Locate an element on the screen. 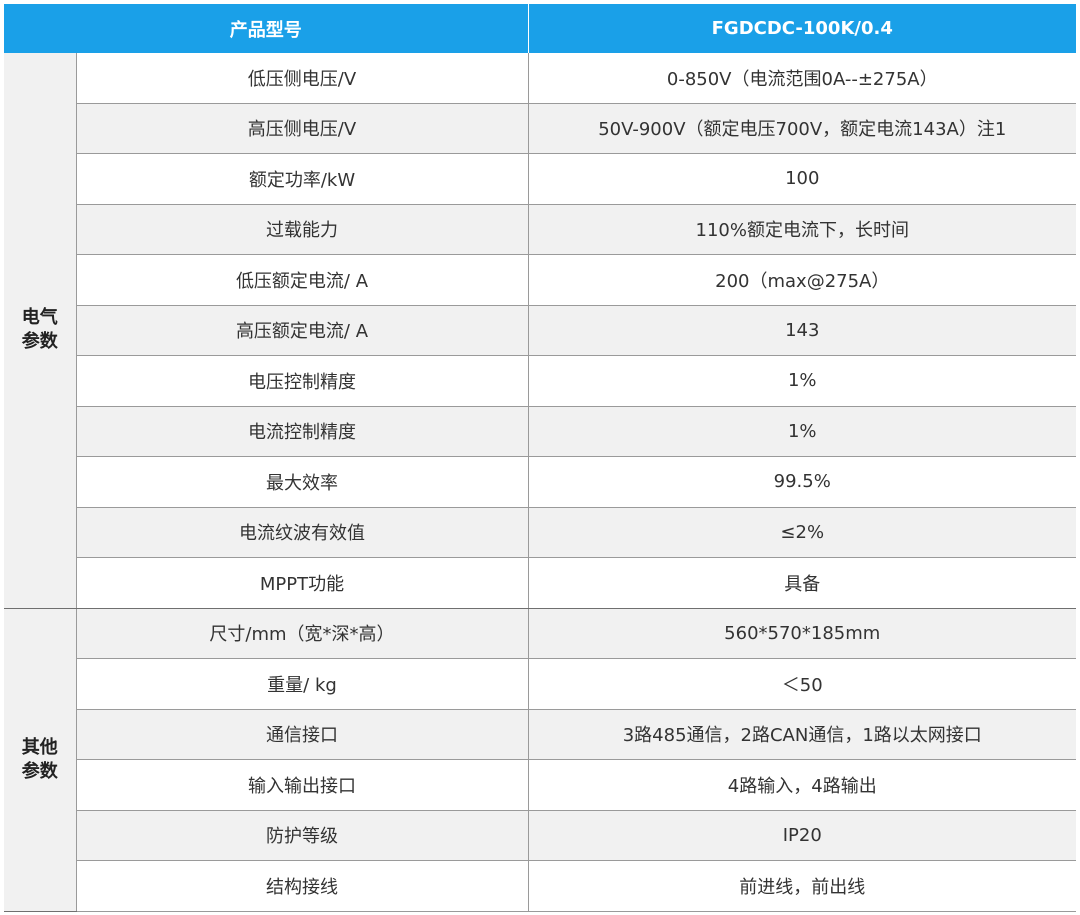  group-label-other: 其他 参数 is located at coordinates (40, 760).